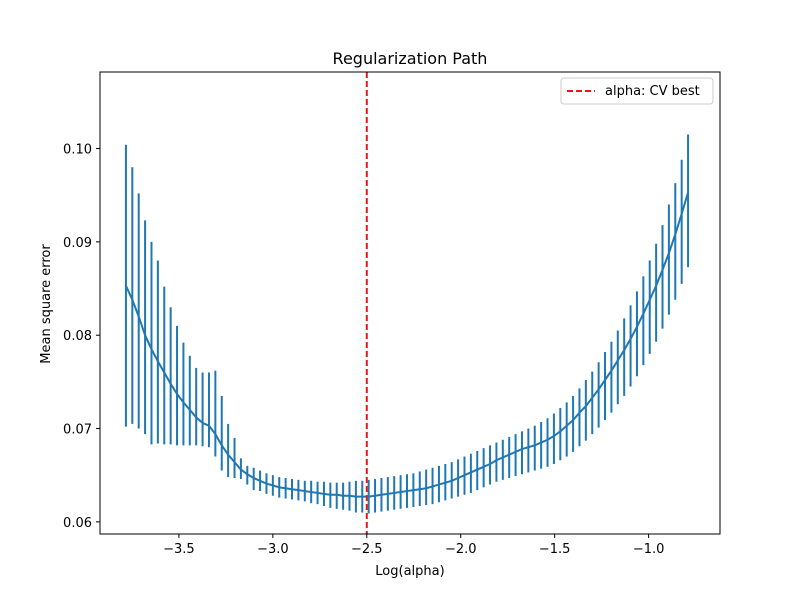 This screenshot has height=605, width=800. I want to click on legend-label-cv-best: alpha: CV best, so click(652, 91).